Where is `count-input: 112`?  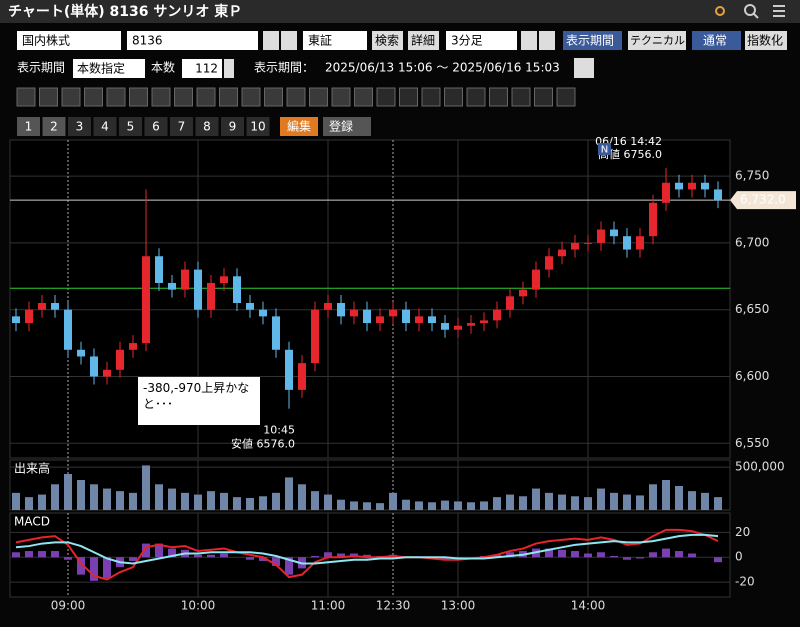
count-input: 112 is located at coordinates (206, 69).